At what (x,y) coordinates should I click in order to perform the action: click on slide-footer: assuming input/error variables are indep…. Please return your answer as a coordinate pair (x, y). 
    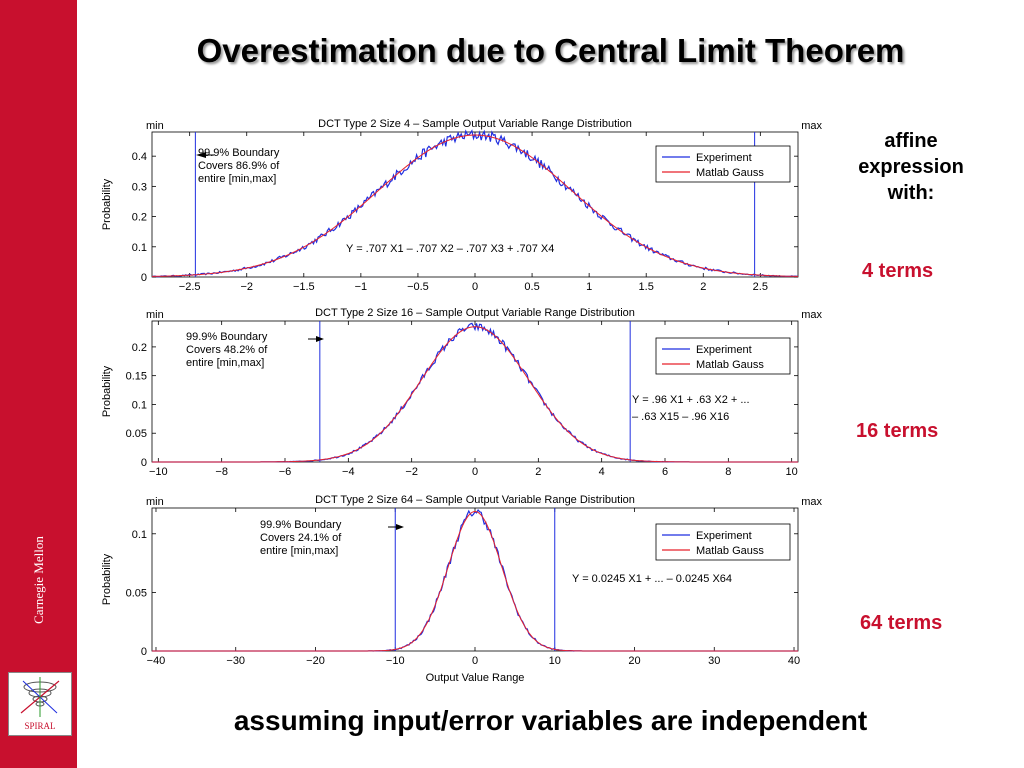
    Looking at the image, I should click on (550, 720).